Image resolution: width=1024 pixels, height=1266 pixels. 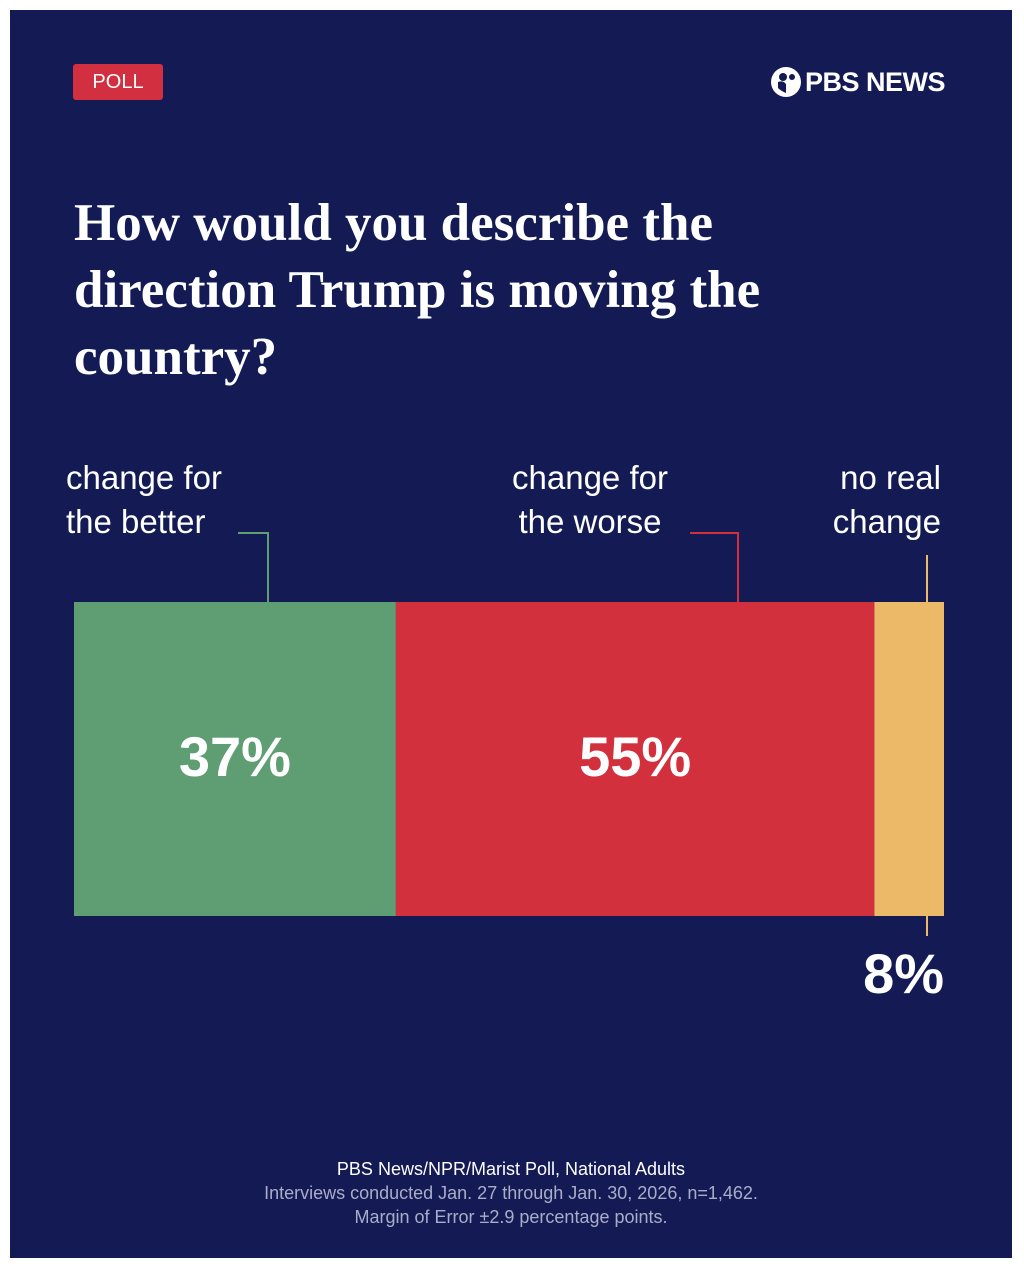 What do you see at coordinates (785, 82) in the screenshot?
I see `logo-icon` at bounding box center [785, 82].